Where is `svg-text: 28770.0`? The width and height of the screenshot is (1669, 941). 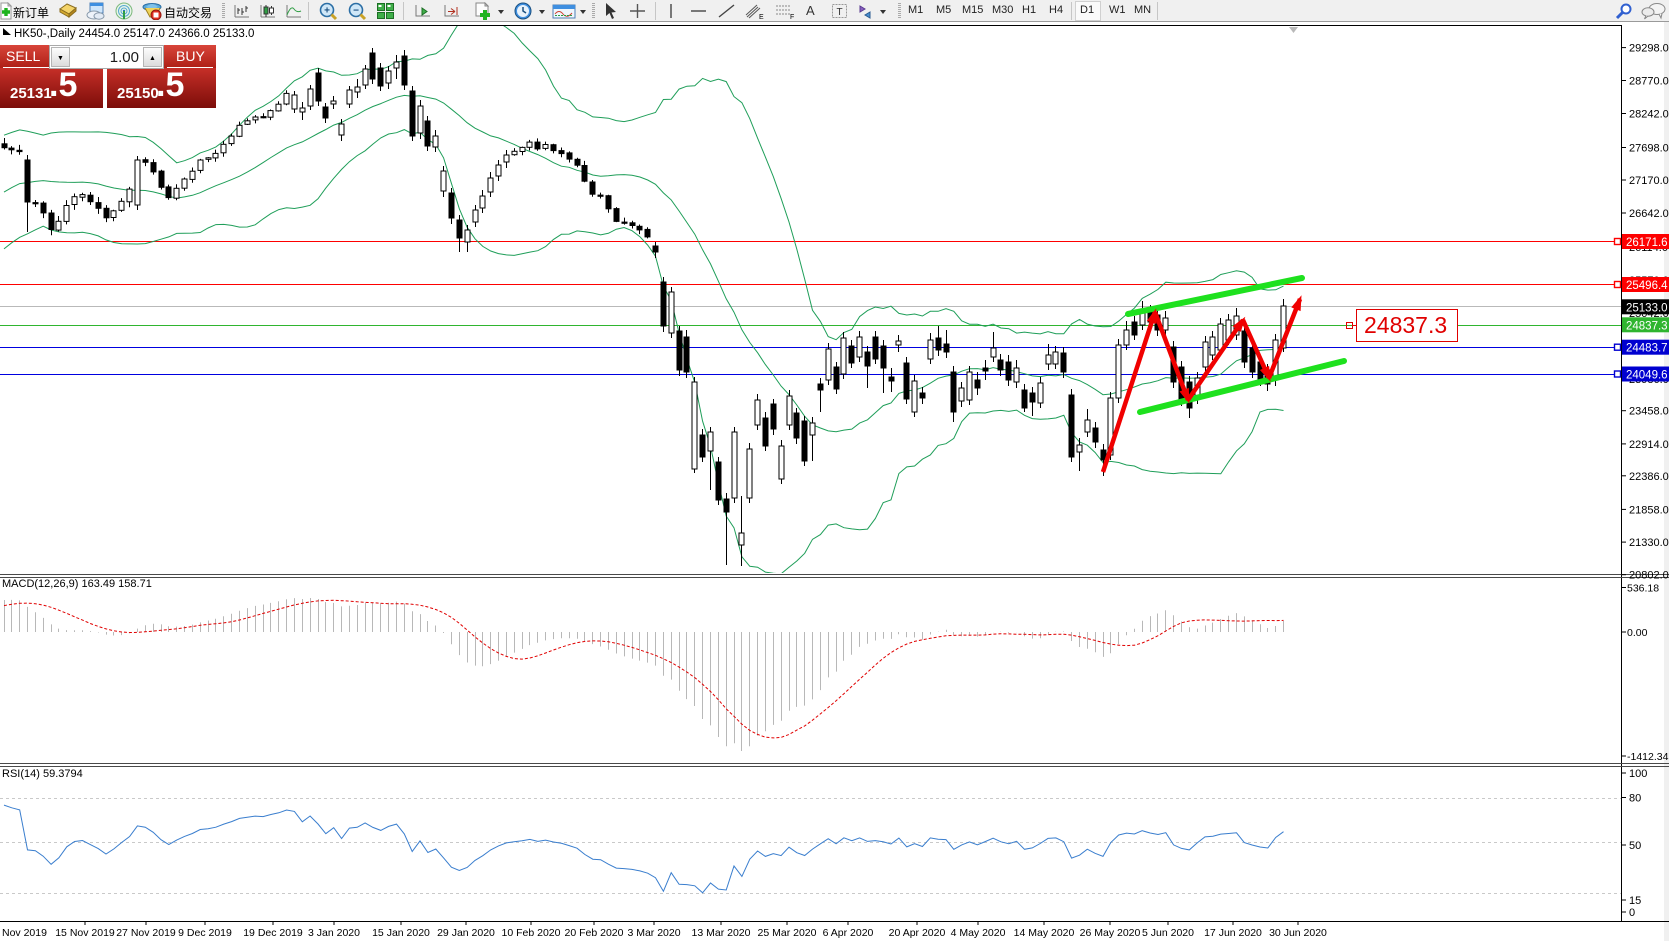 svg-text: 28770.0 is located at coordinates (1649, 82).